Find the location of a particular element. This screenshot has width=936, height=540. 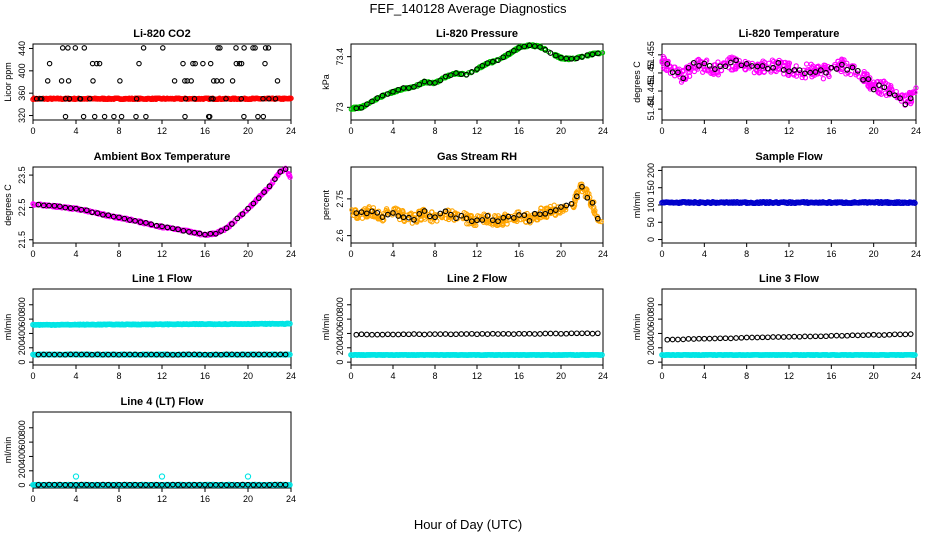

x-tick-label: 0 is located at coordinates (32, 254).